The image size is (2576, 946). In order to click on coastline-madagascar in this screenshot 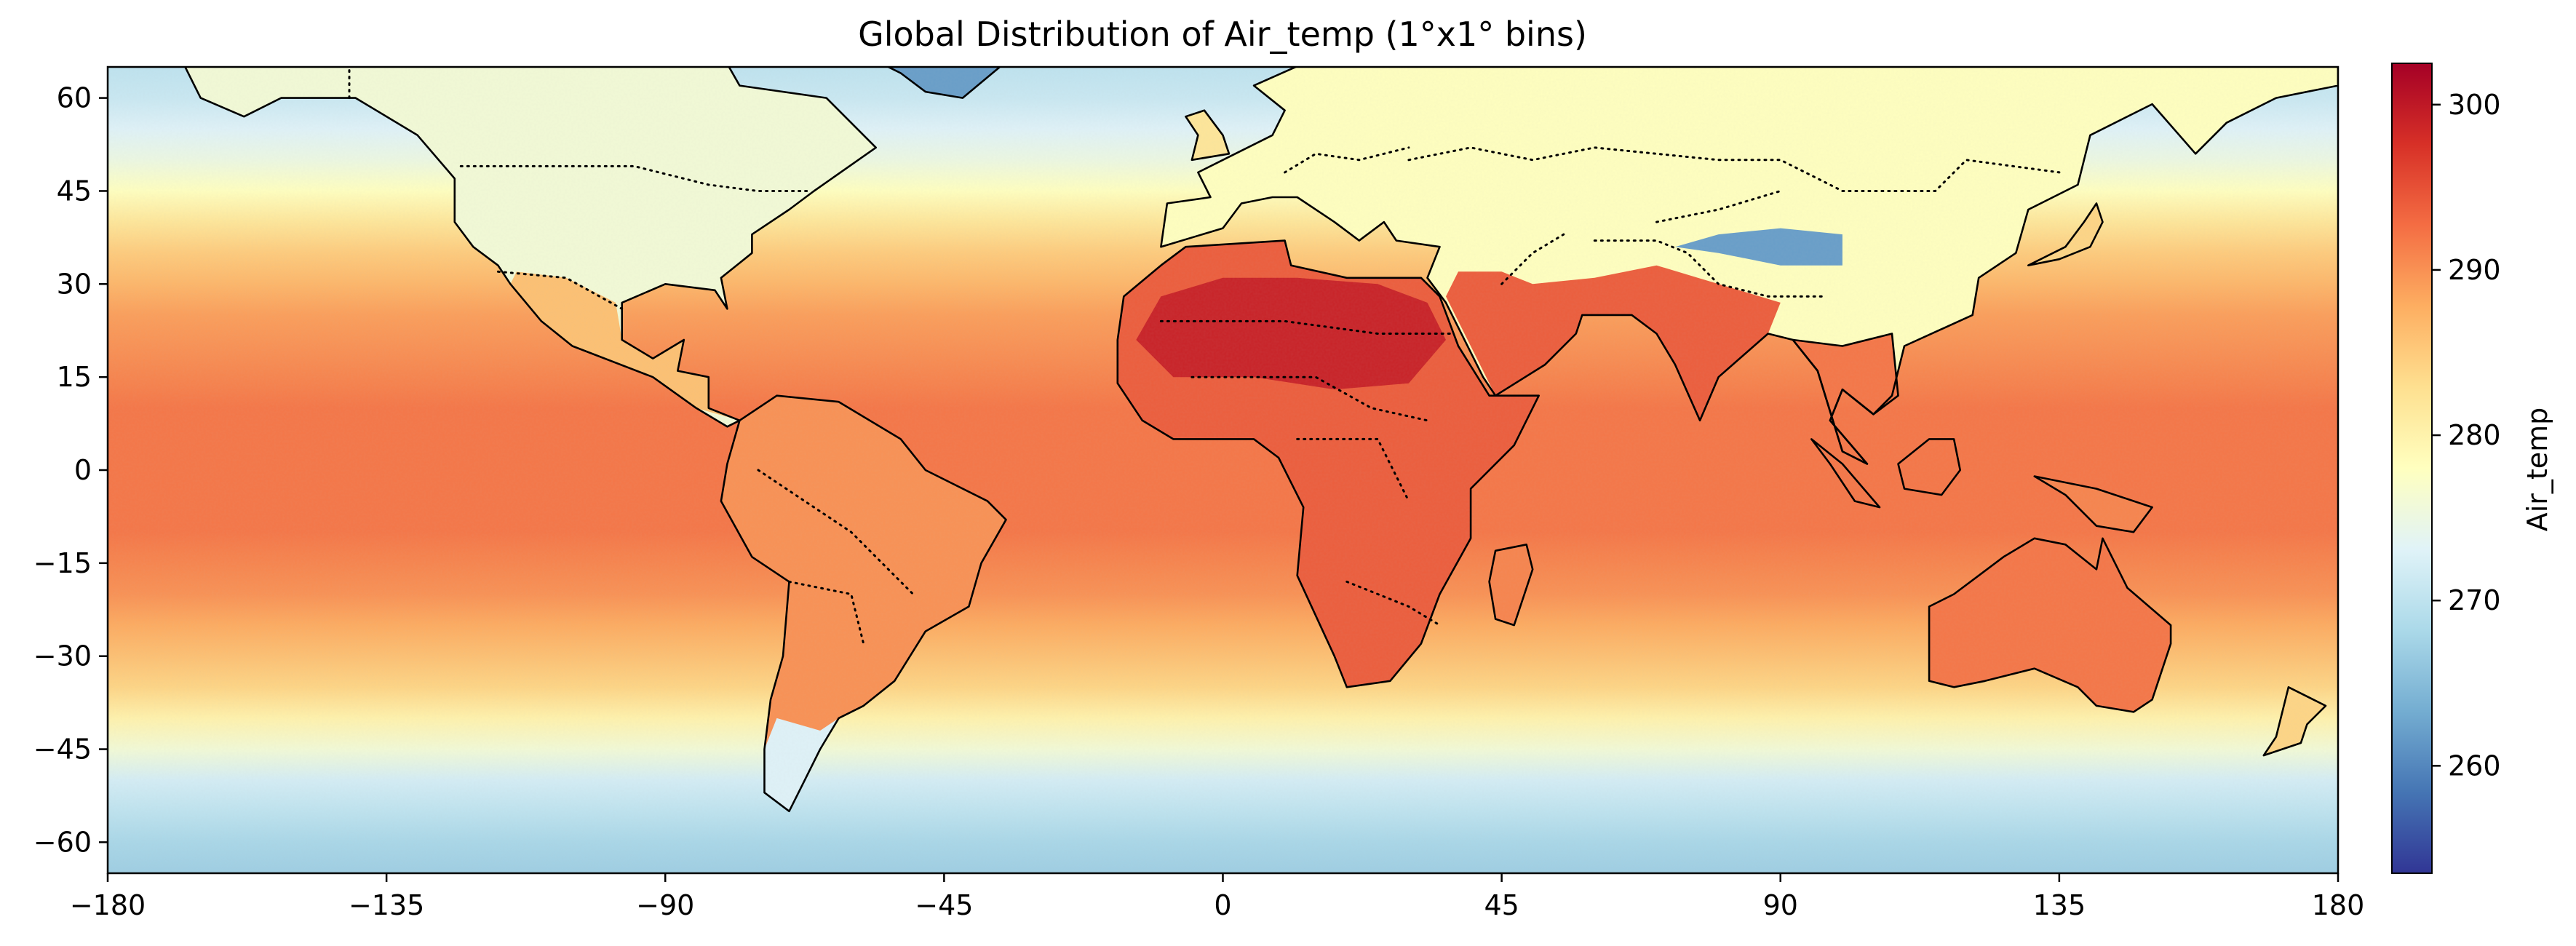, I will do `click(1511, 585)`.